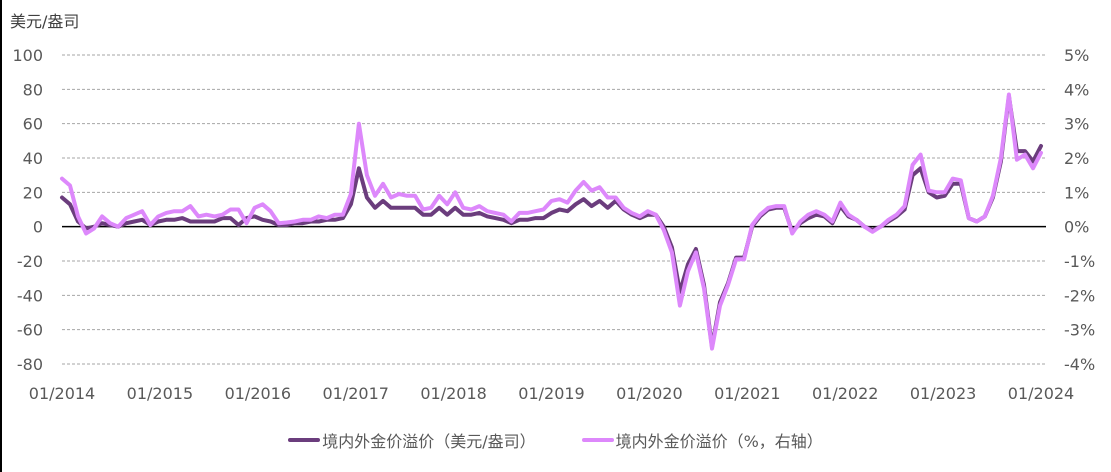 The image size is (1111, 472). What do you see at coordinates (30, 261) in the screenshot?
I see `svg-text: -20` at bounding box center [30, 261].